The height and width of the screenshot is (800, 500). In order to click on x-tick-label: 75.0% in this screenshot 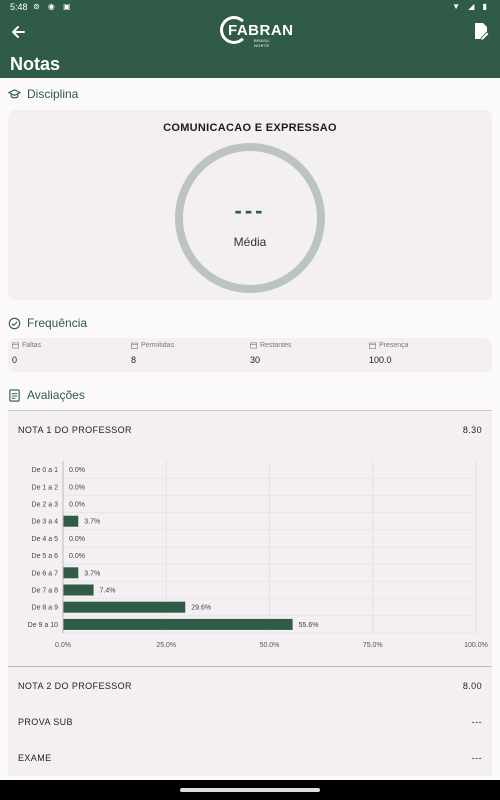, I will do `click(373, 645)`.